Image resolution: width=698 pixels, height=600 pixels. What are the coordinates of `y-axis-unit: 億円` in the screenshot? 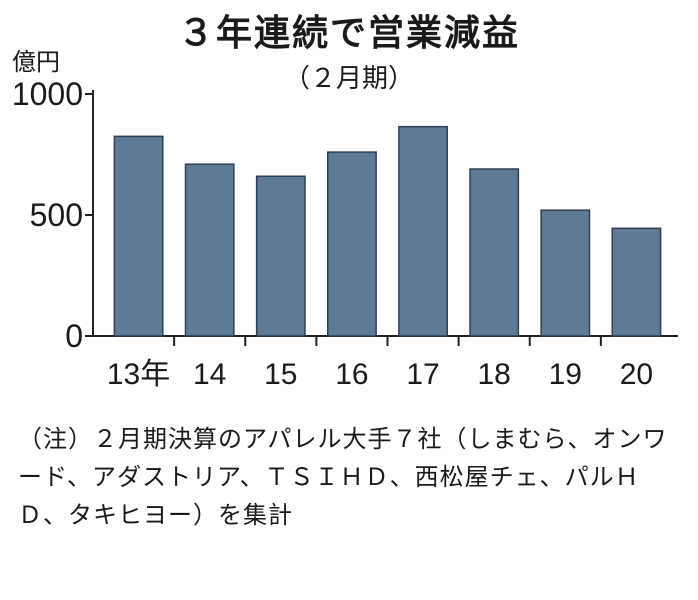 It's located at (36, 62).